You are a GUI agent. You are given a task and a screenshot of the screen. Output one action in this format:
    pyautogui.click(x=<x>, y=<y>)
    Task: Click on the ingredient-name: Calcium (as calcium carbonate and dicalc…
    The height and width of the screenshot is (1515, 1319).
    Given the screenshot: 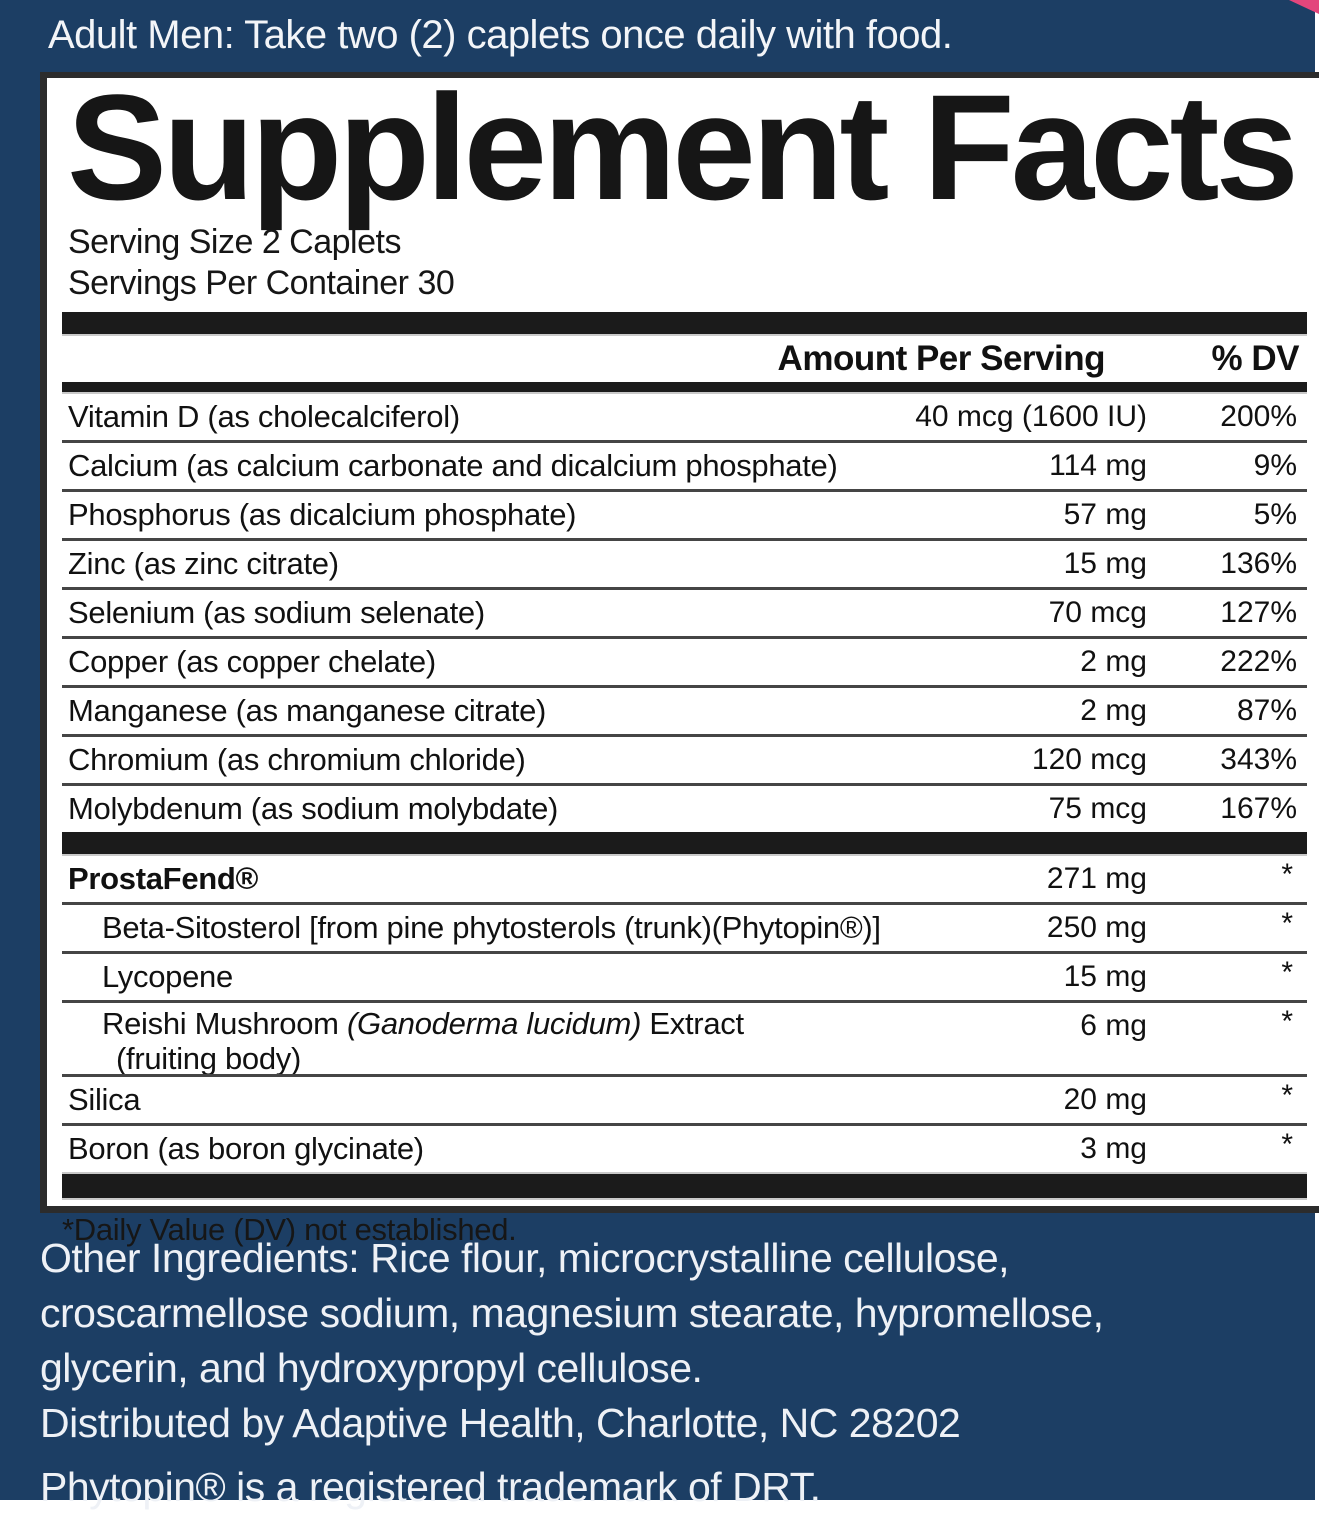 What is the action you would take?
    pyautogui.click(x=453, y=465)
    